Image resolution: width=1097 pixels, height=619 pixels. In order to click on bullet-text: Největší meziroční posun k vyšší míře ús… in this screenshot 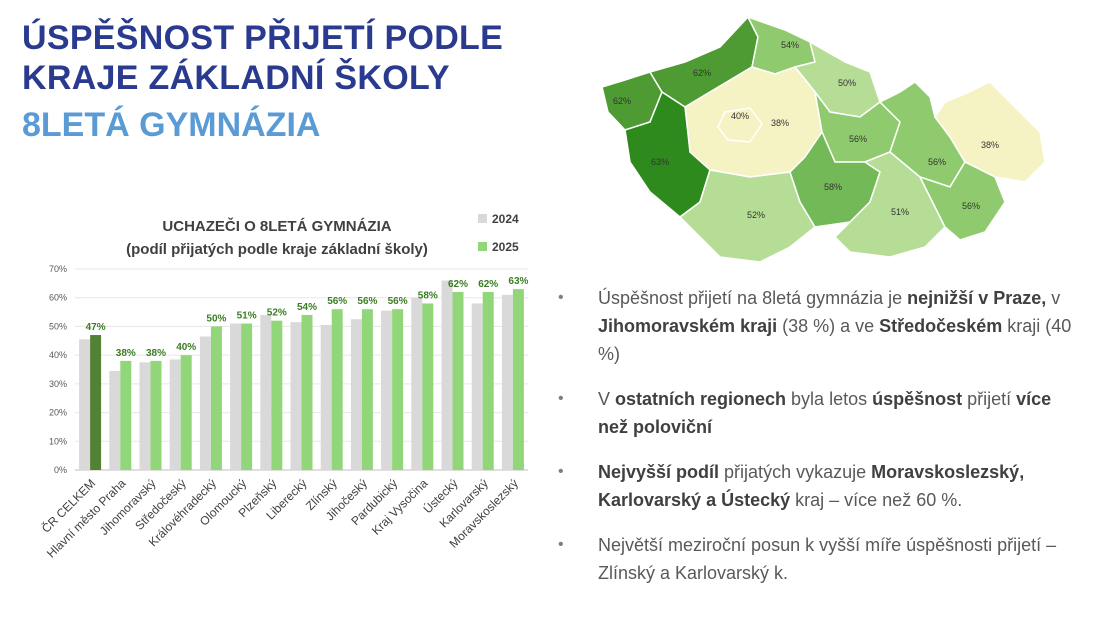, I will do `click(827, 559)`.